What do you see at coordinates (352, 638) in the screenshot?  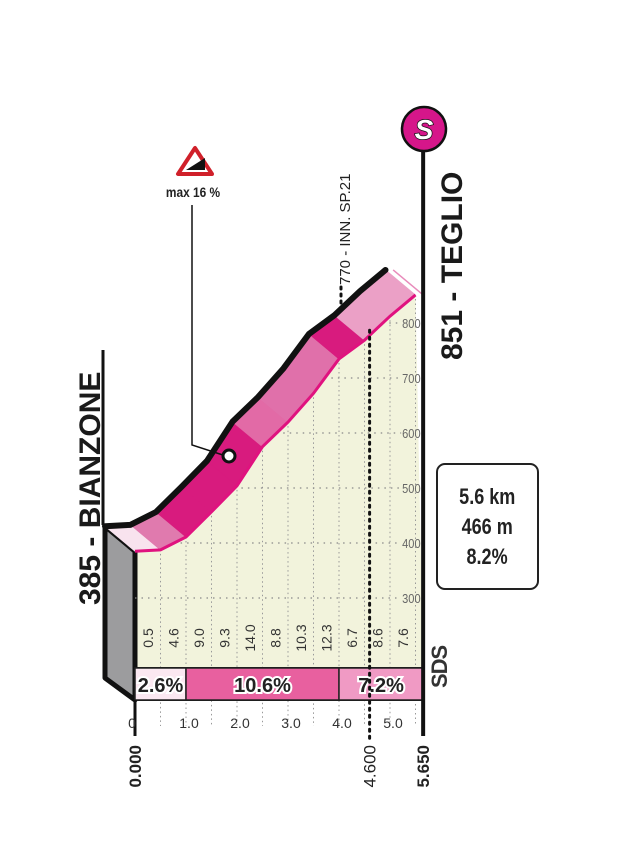 I see `segment-gradient-label: 6.7` at bounding box center [352, 638].